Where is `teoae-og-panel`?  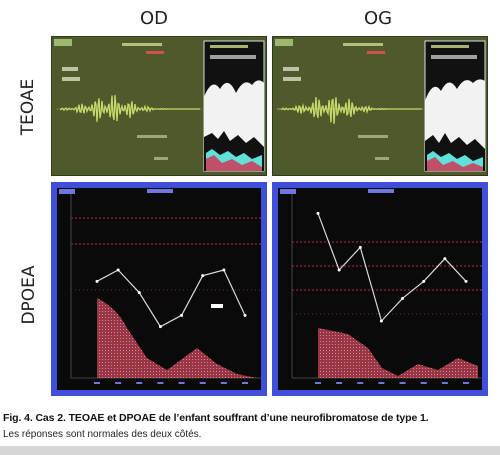 teoae-og-panel is located at coordinates (380, 106).